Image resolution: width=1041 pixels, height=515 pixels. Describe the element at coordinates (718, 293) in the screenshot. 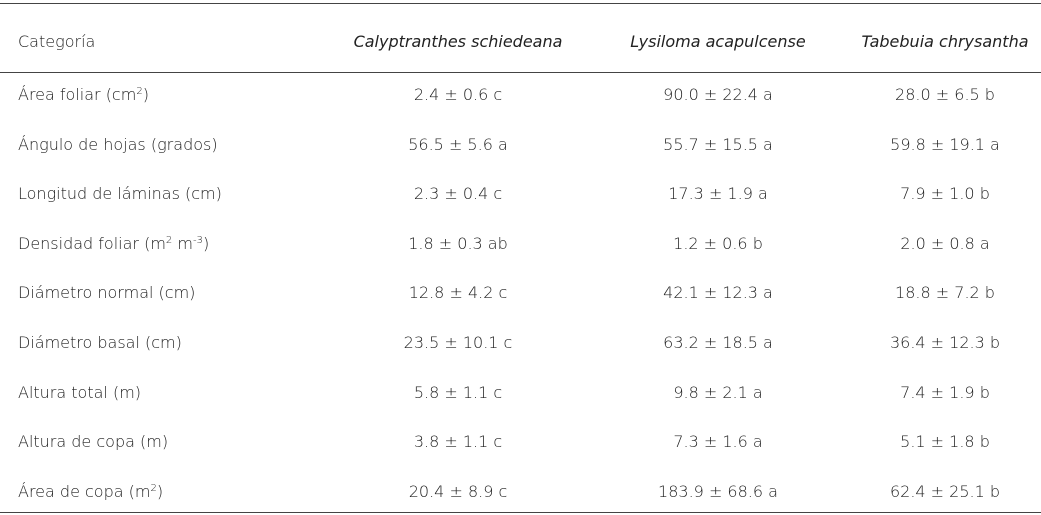

I see `value-cell: 42.1 ± 12.3 a` at that location.